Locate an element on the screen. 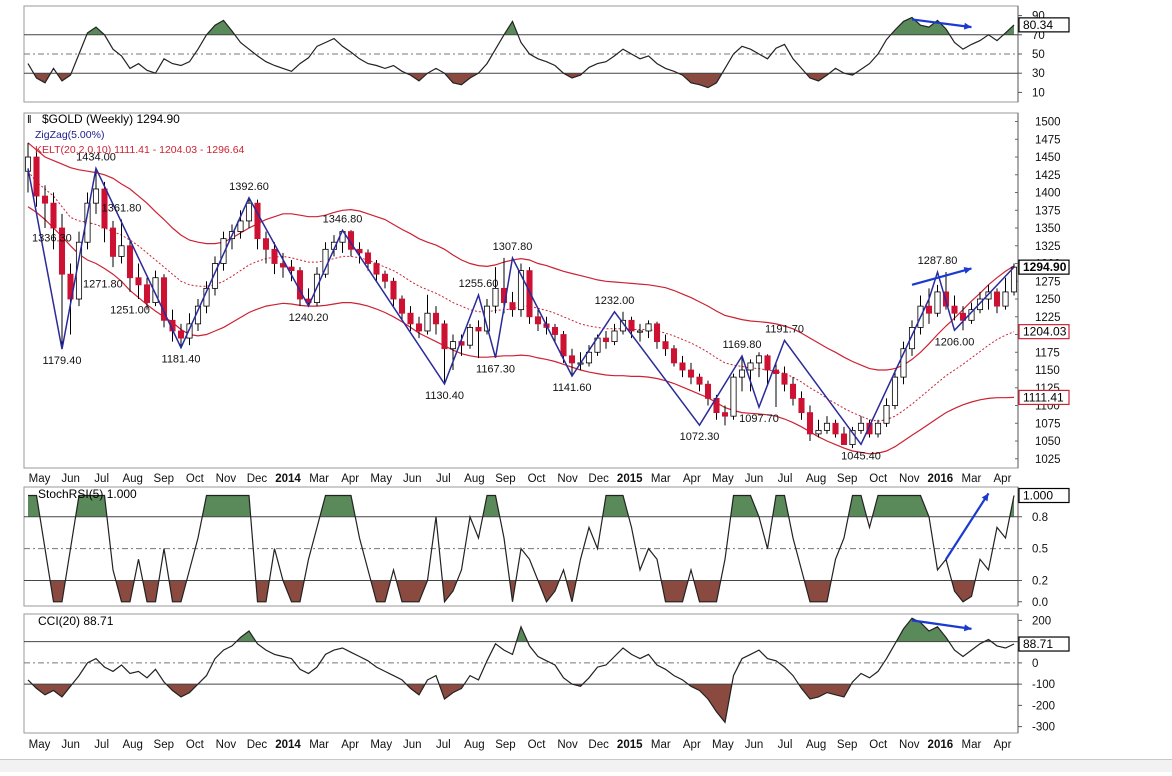  x-axis-label: 2016 is located at coordinates (941, 479).